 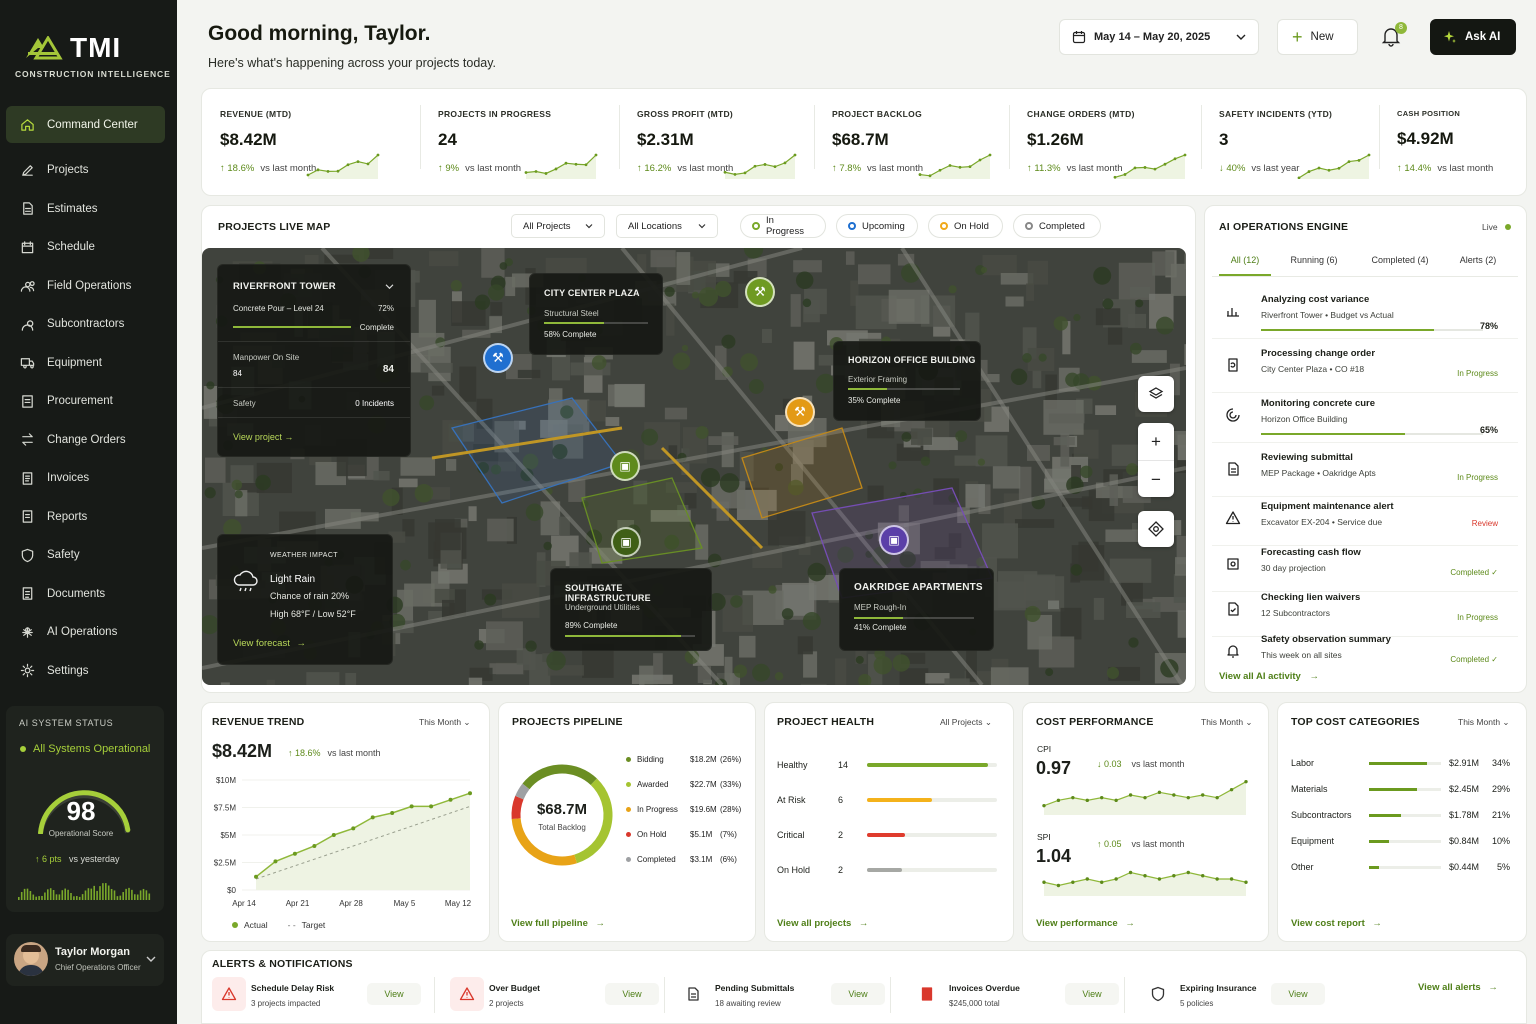 What do you see at coordinates (800, 412) in the screenshot?
I see `map-pin-on-hold: ⚒` at bounding box center [800, 412].